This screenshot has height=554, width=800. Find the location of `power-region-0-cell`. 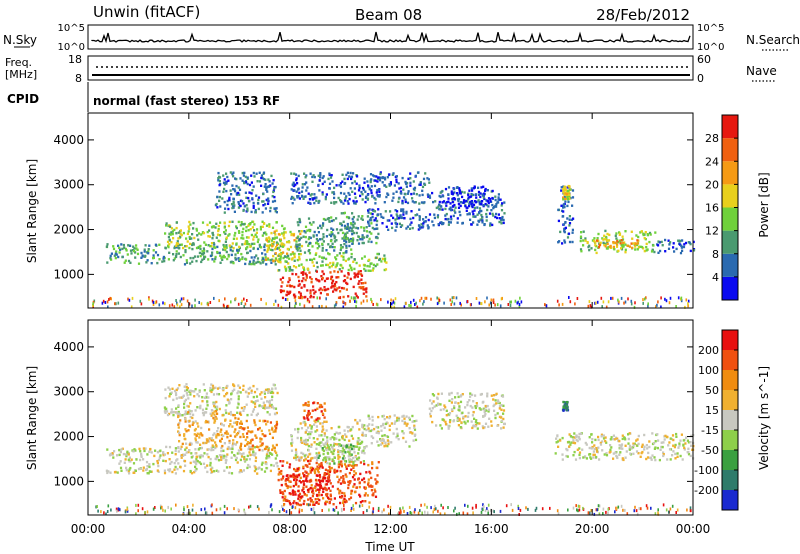

power-region-0-cell is located at coordinates (272, 259).